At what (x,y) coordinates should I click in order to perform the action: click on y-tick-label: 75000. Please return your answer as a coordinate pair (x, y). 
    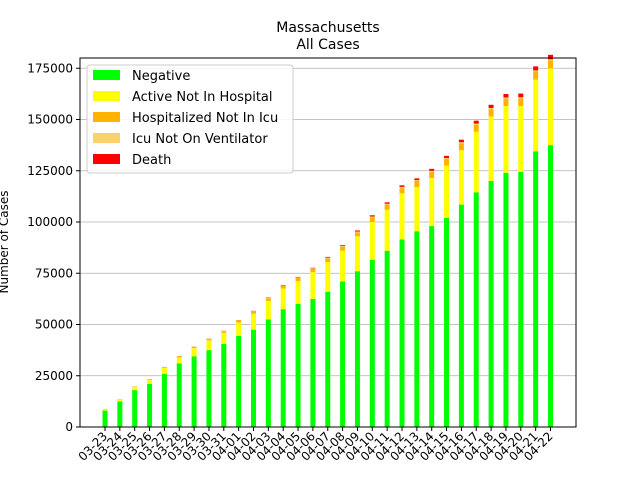
    Looking at the image, I should click on (54, 273).